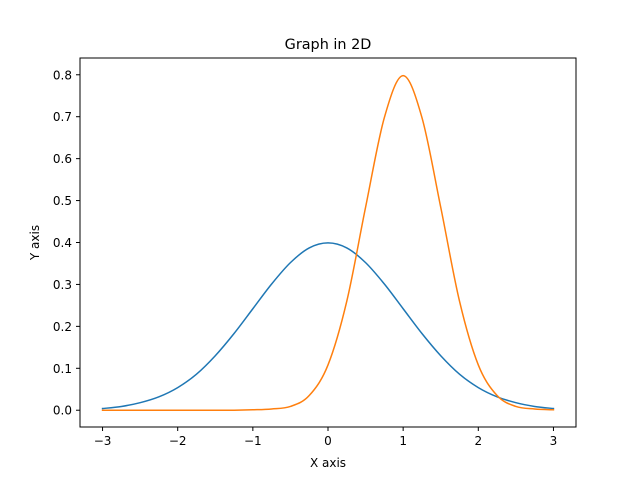 The image size is (640, 485). I want to click on y-axis-ticks: 0.0 0.1 0.2 0.3 0.4 0.5 0.6 0.7 0.8, so click(66, 243).